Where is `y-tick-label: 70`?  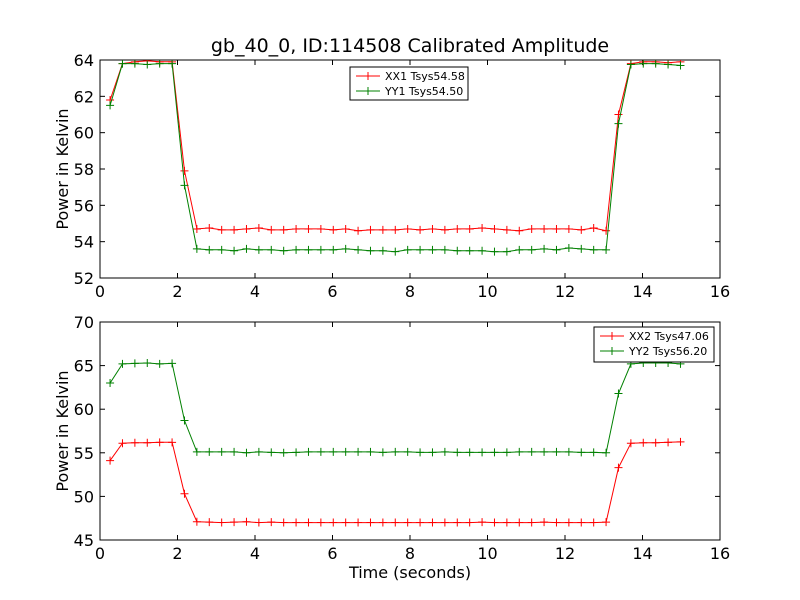 y-tick-label: 70 is located at coordinates (84, 322).